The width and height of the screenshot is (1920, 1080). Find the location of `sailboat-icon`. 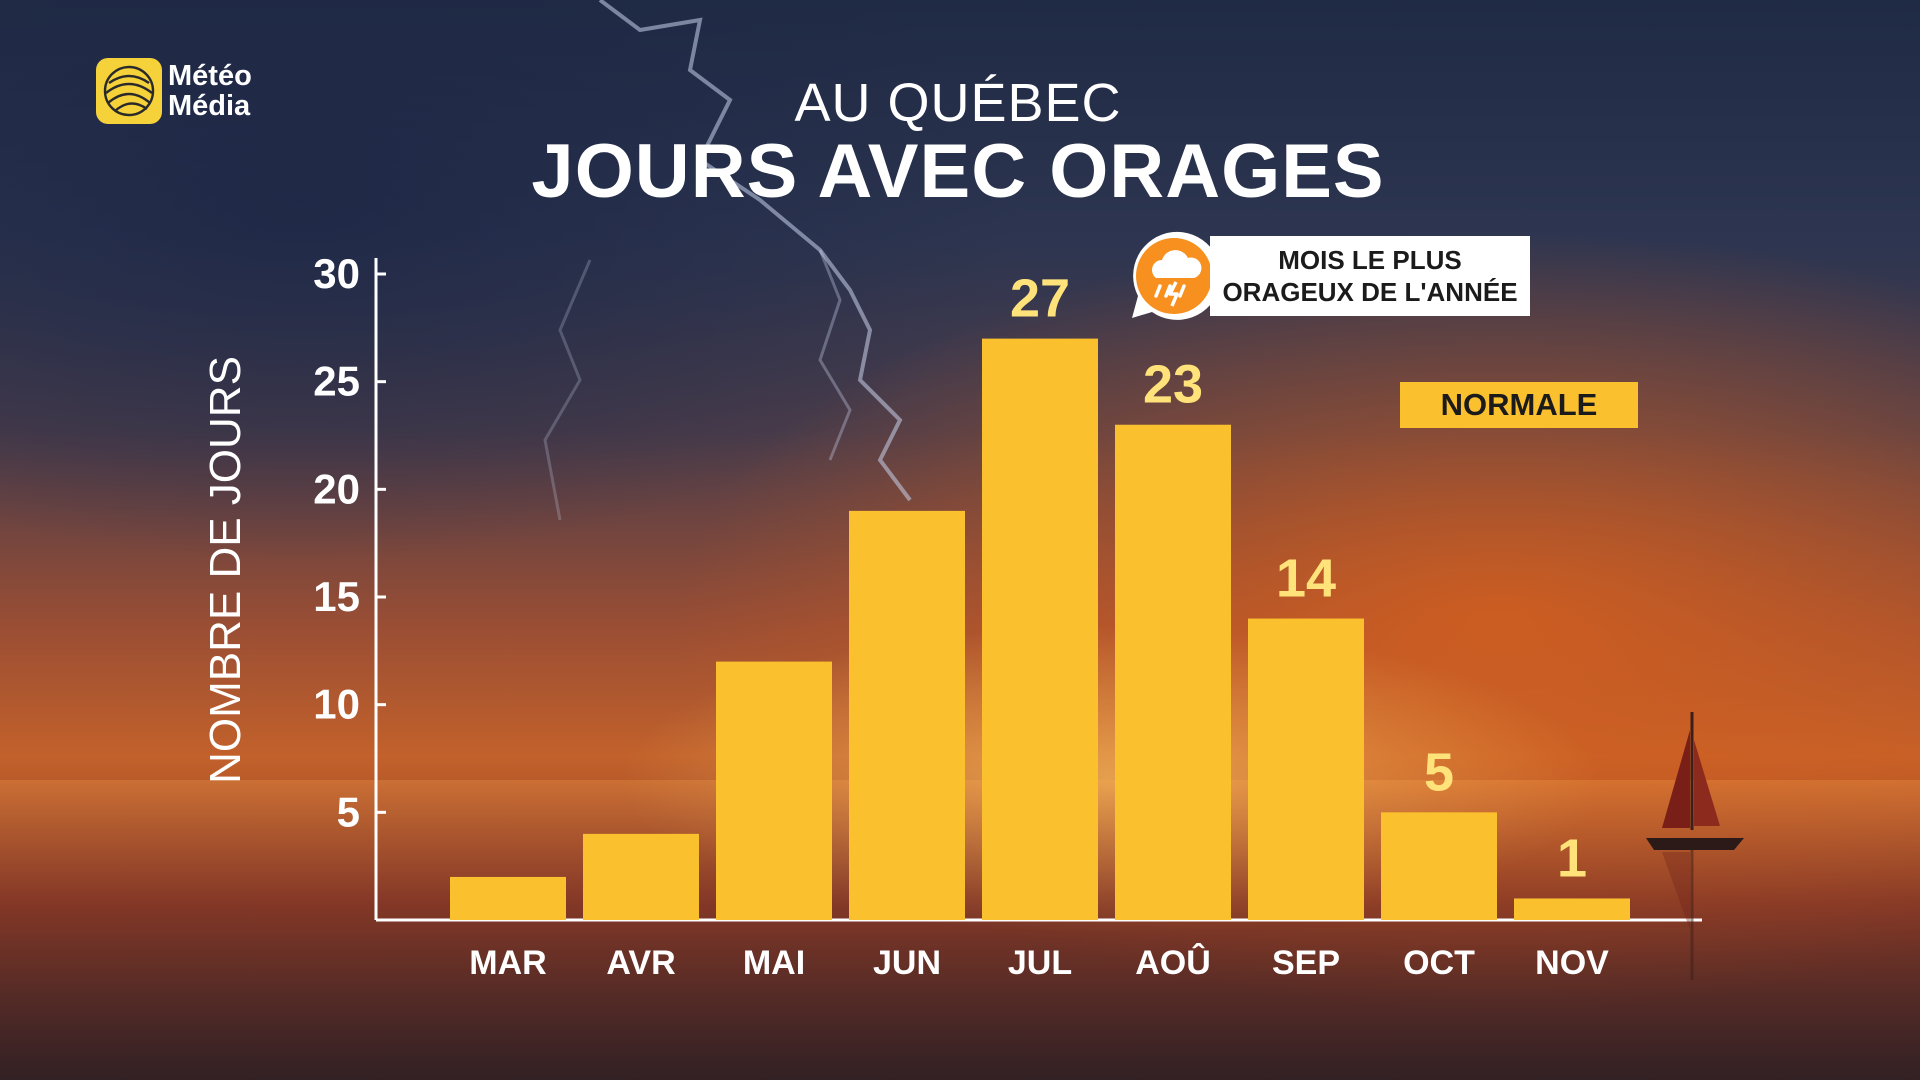

sailboat-icon is located at coordinates (1695, 846).